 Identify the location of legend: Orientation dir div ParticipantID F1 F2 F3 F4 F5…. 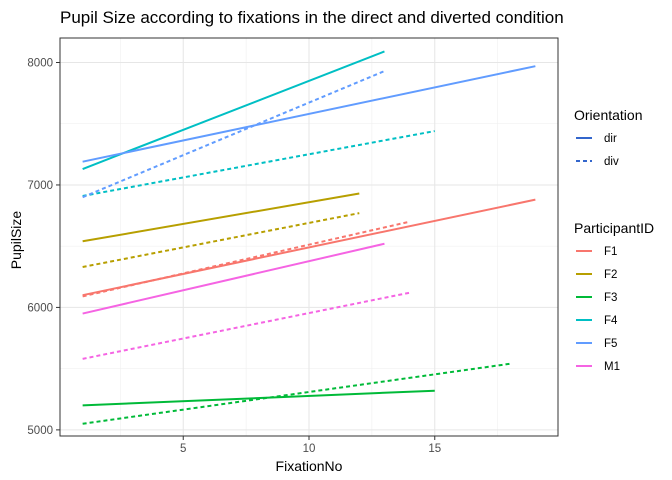
(614, 240).